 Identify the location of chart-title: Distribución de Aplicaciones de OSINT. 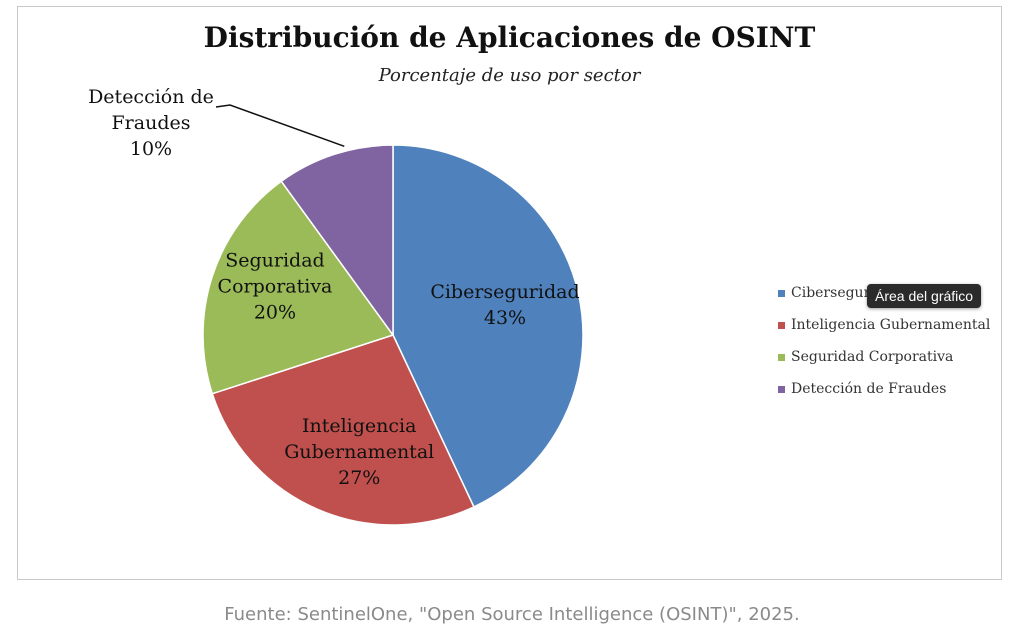
(509, 37).